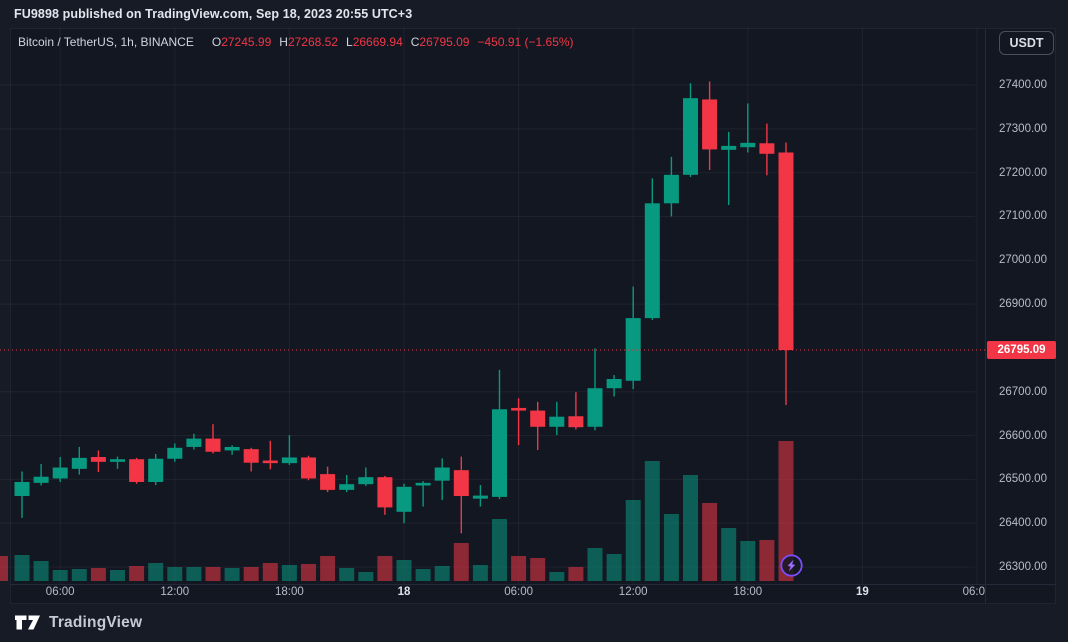  What do you see at coordinates (1023, 523) in the screenshot?
I see `price-tick-label: 26400.00` at bounding box center [1023, 523].